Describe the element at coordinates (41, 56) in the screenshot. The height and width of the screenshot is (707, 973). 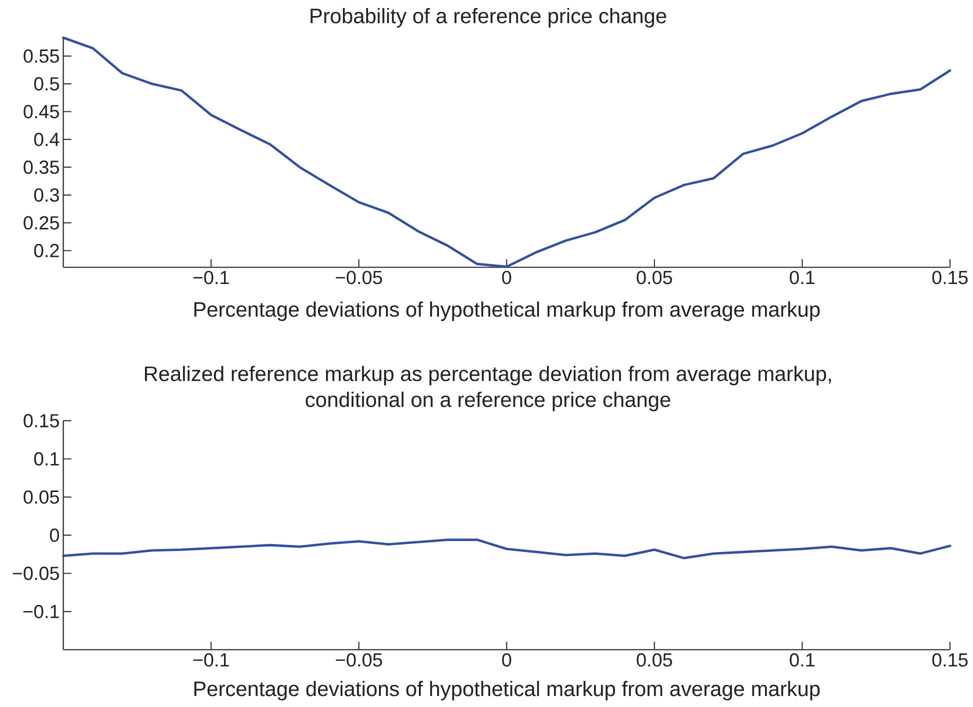
I see `y-tick-label: 0.55` at that location.